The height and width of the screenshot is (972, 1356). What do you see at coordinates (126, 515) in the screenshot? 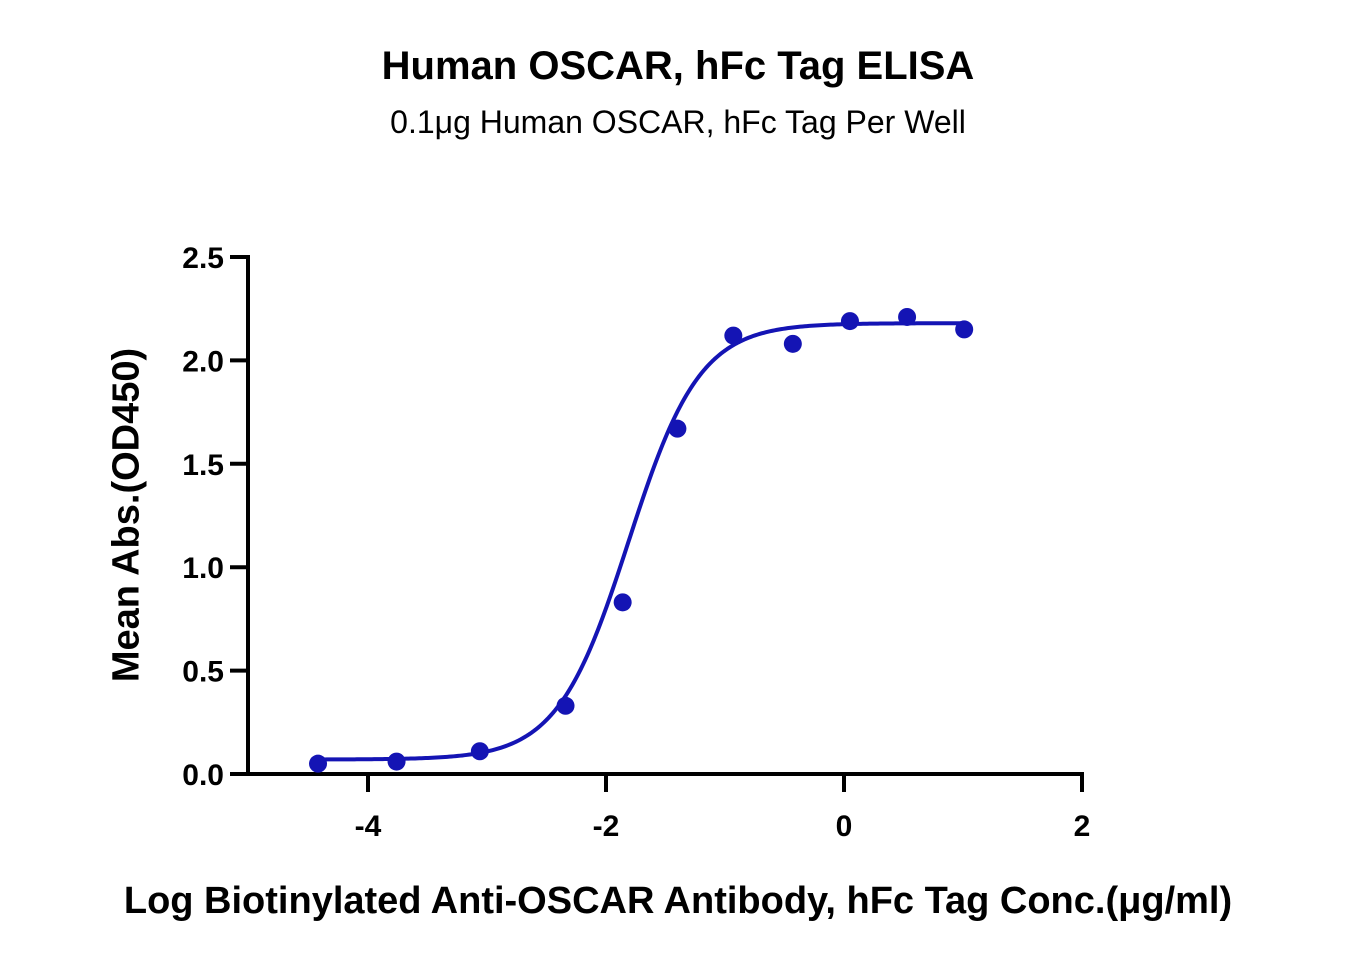
I see `y-axis-label: Mean Abs.(OD450)` at bounding box center [126, 515].